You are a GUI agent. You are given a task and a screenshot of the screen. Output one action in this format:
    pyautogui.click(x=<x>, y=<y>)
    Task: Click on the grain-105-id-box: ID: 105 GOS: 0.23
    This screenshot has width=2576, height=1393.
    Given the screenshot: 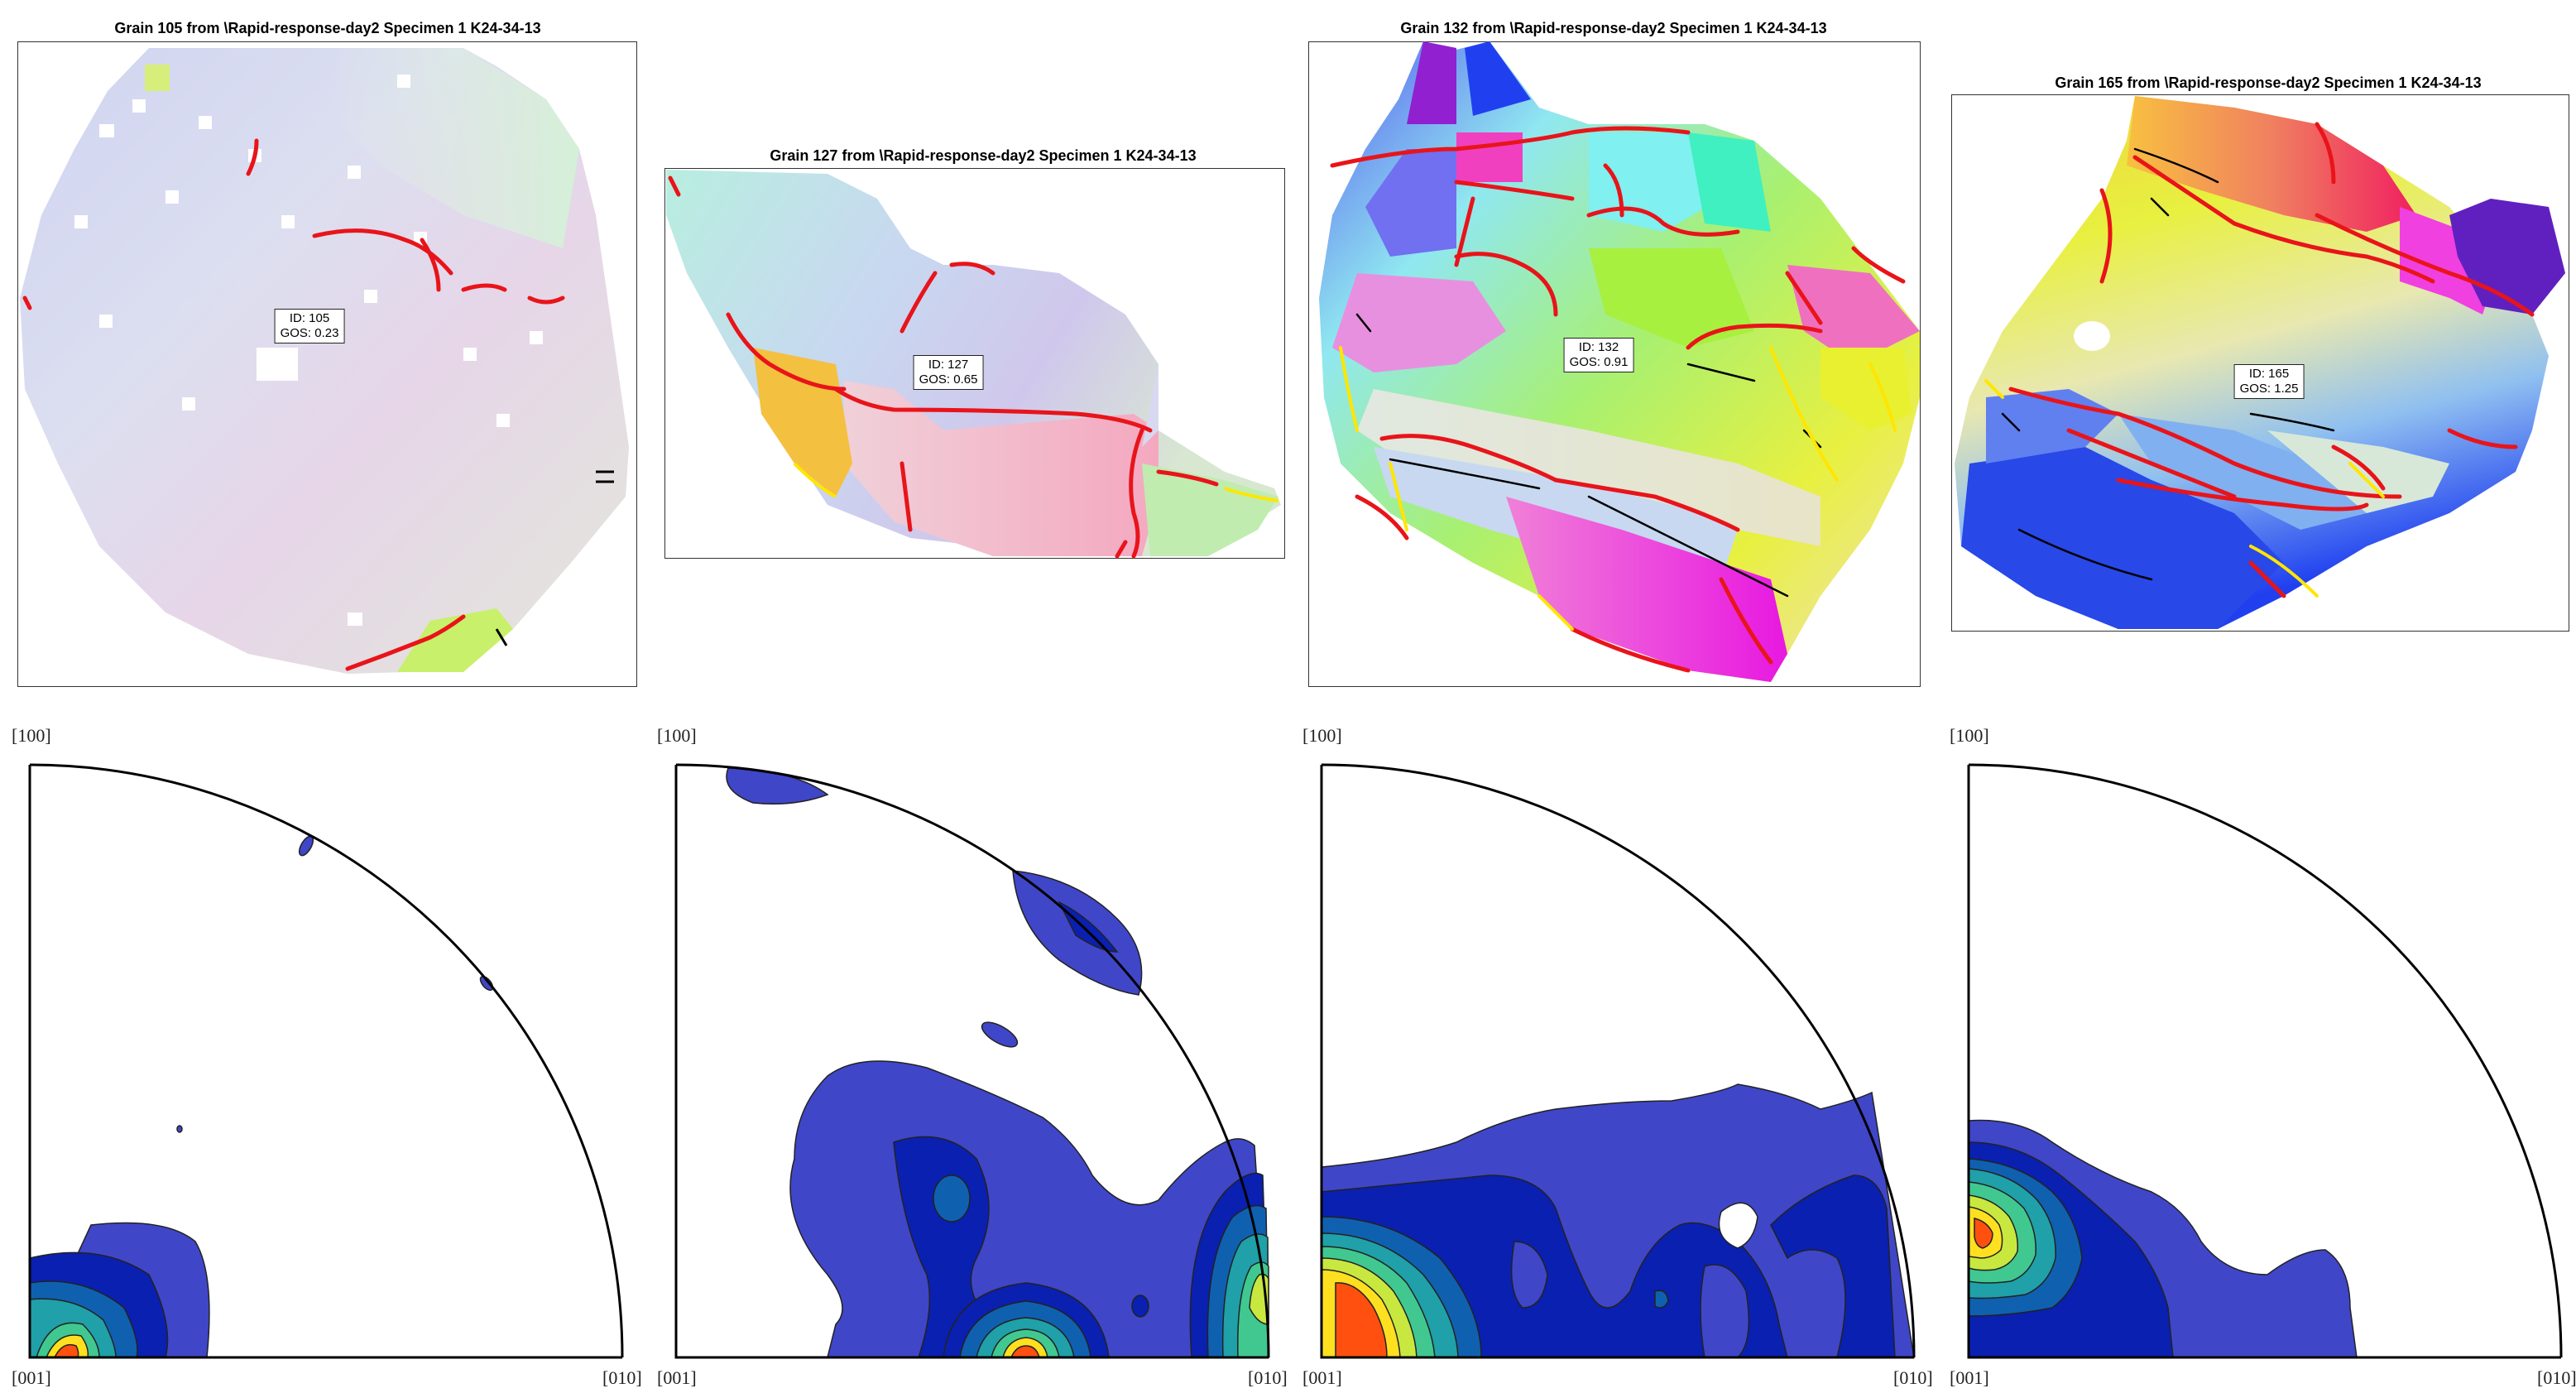 What is the action you would take?
    pyautogui.click(x=310, y=326)
    